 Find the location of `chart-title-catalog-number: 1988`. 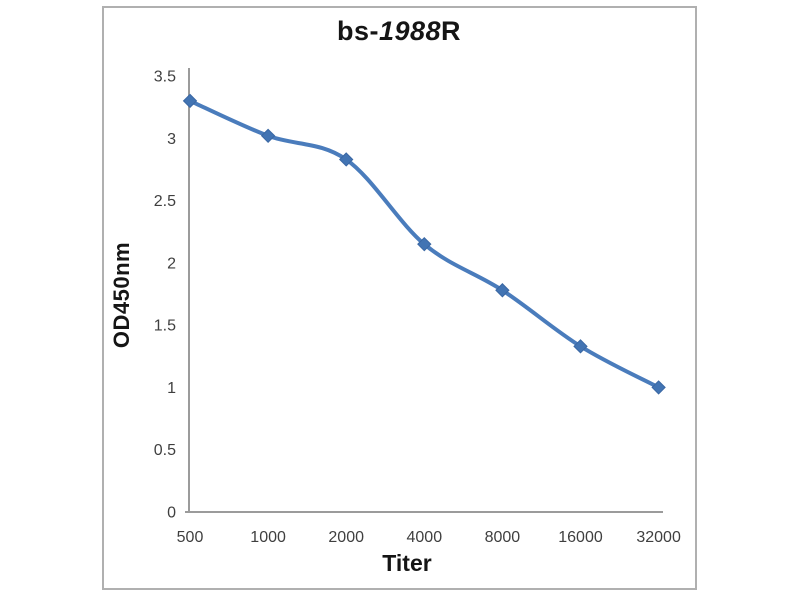

chart-title-catalog-number: 1988 is located at coordinates (410, 31).